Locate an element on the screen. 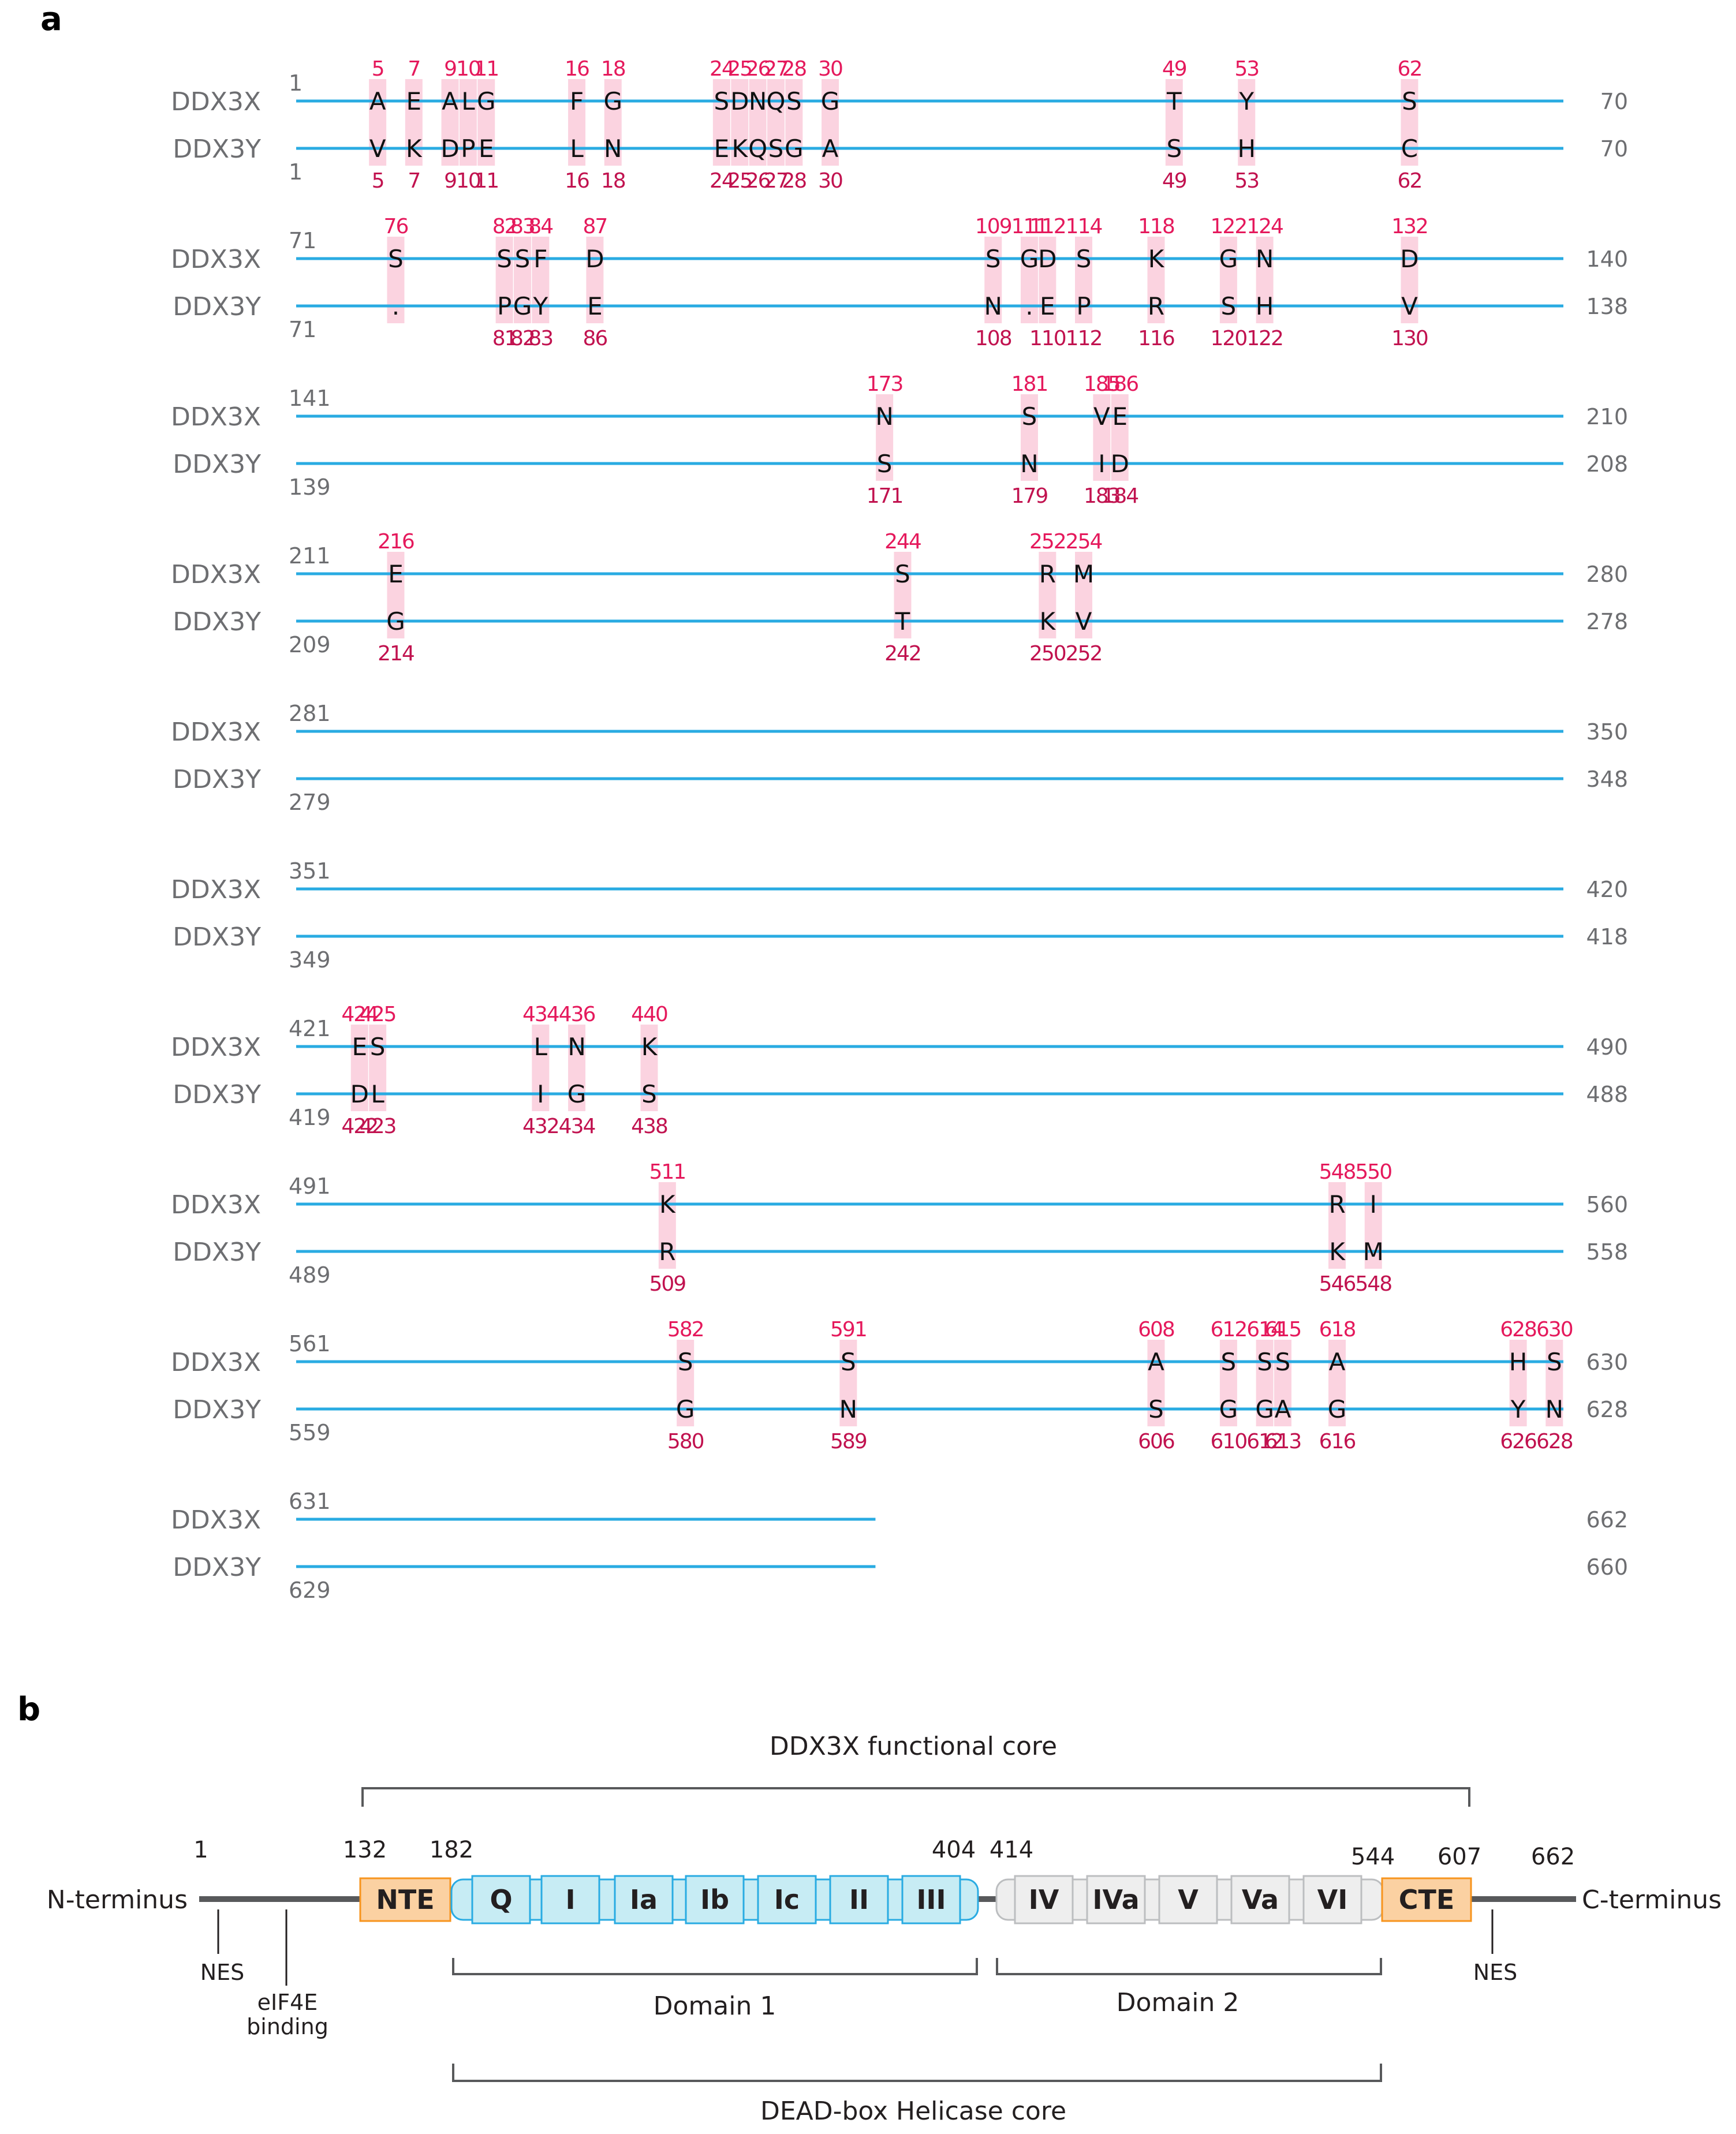  ddx3x-residue: K is located at coordinates (667, 1204).